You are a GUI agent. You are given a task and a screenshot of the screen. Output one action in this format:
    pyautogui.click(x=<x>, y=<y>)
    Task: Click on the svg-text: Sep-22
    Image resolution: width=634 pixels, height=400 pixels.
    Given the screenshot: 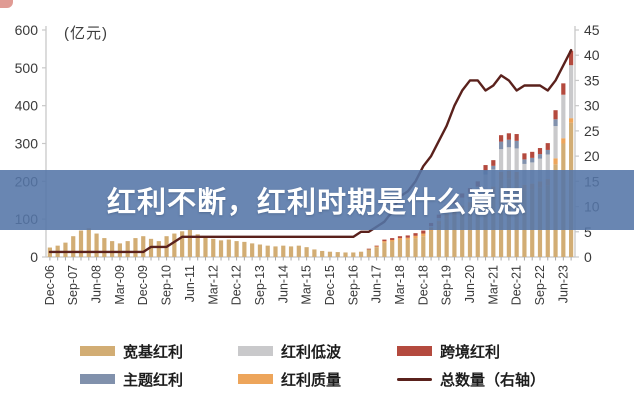 What is the action you would take?
    pyautogui.click(x=540, y=285)
    